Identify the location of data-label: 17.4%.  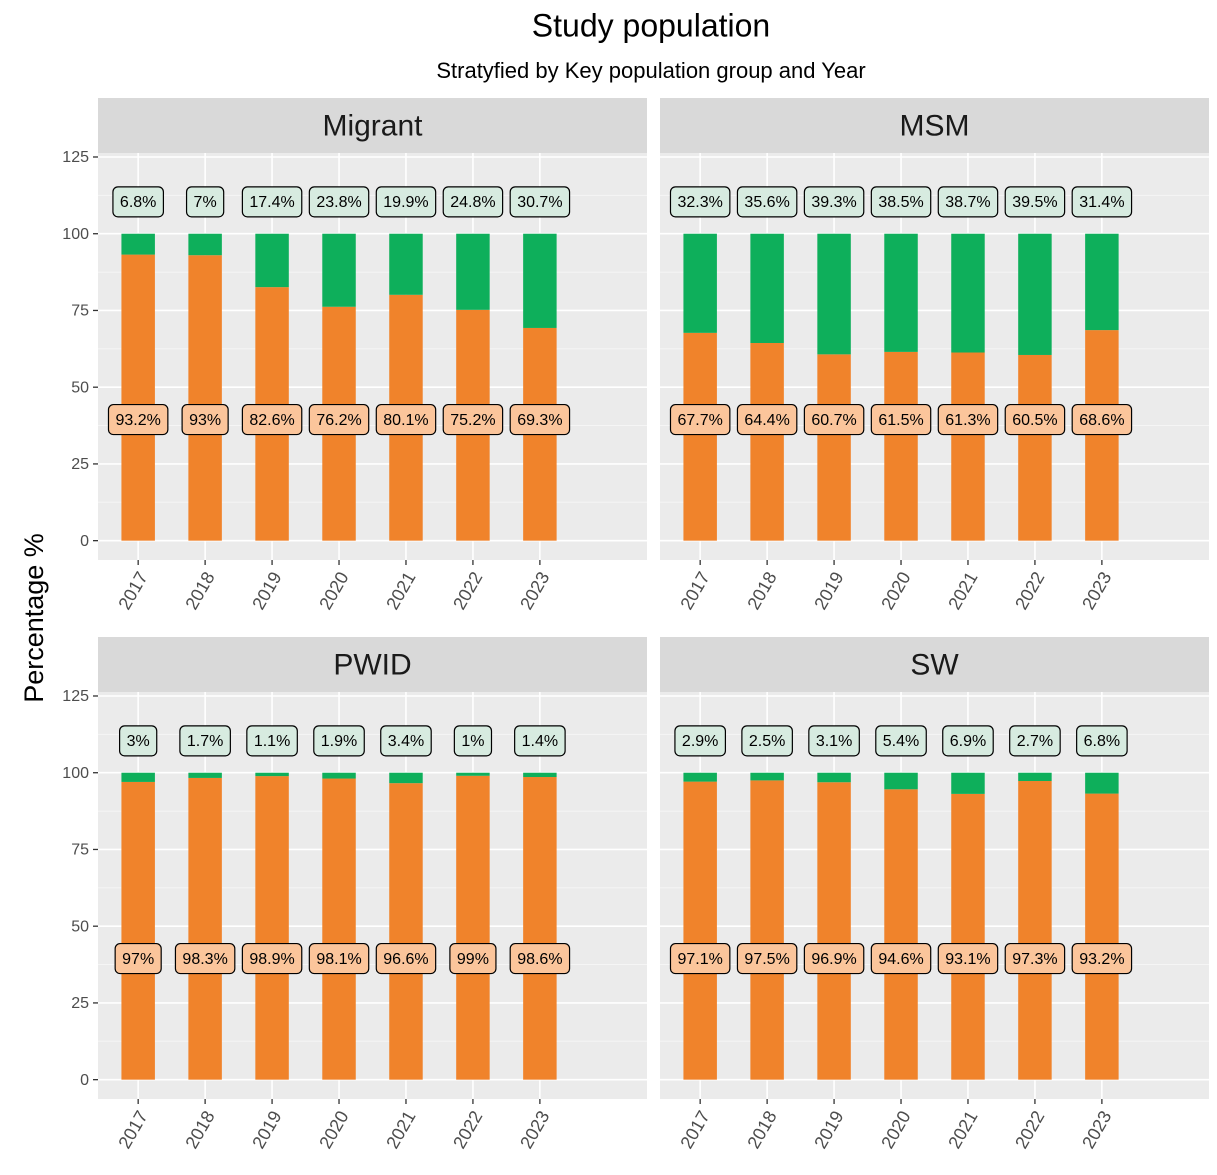
(272, 202).